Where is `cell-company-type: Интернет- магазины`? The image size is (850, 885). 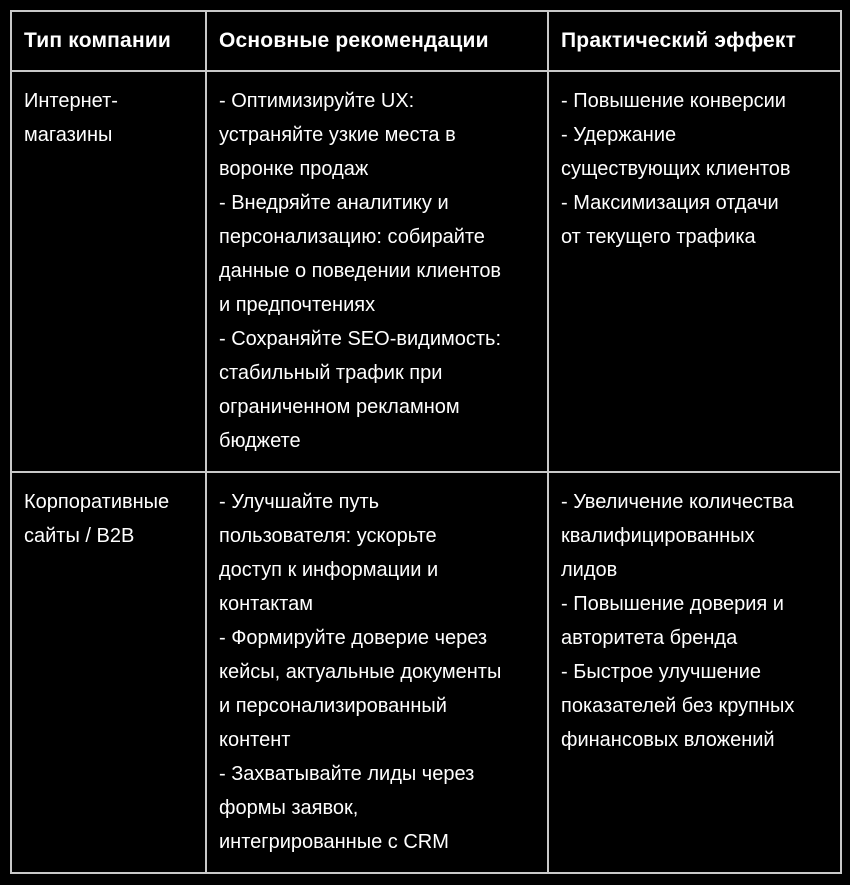
cell-company-type: Интернет- магазины is located at coordinates (108, 271).